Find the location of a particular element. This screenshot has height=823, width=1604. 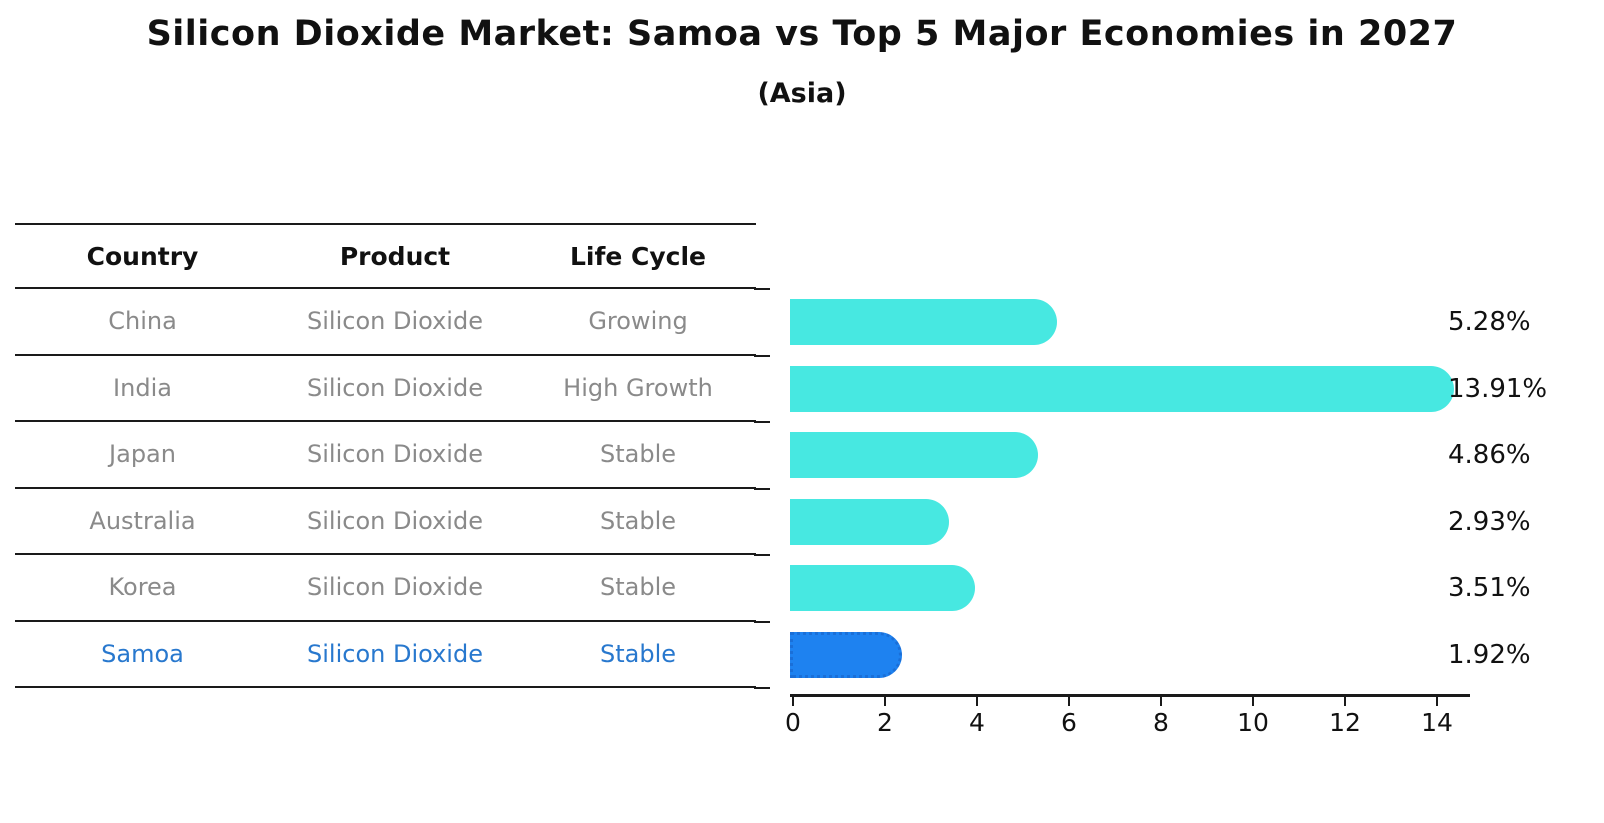

x-axis-tick-label: 0 is located at coordinates (793, 722).